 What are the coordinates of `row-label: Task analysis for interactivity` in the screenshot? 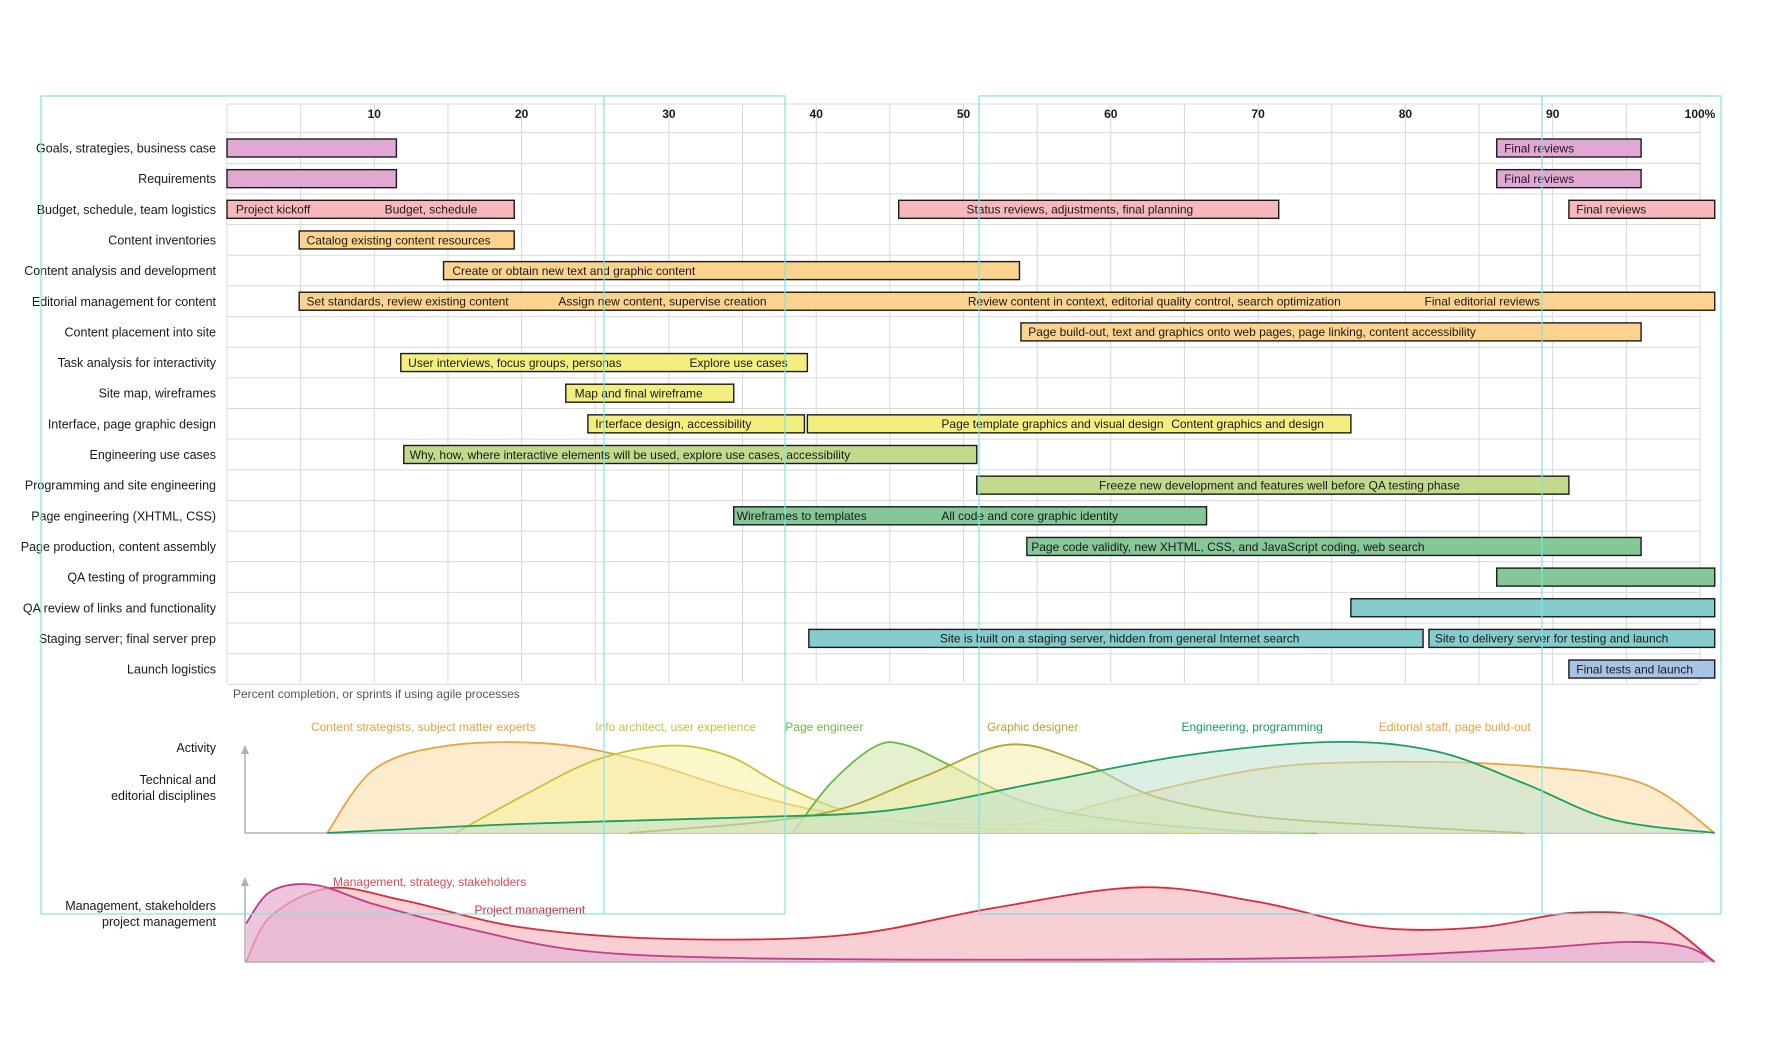 It's located at (137, 363).